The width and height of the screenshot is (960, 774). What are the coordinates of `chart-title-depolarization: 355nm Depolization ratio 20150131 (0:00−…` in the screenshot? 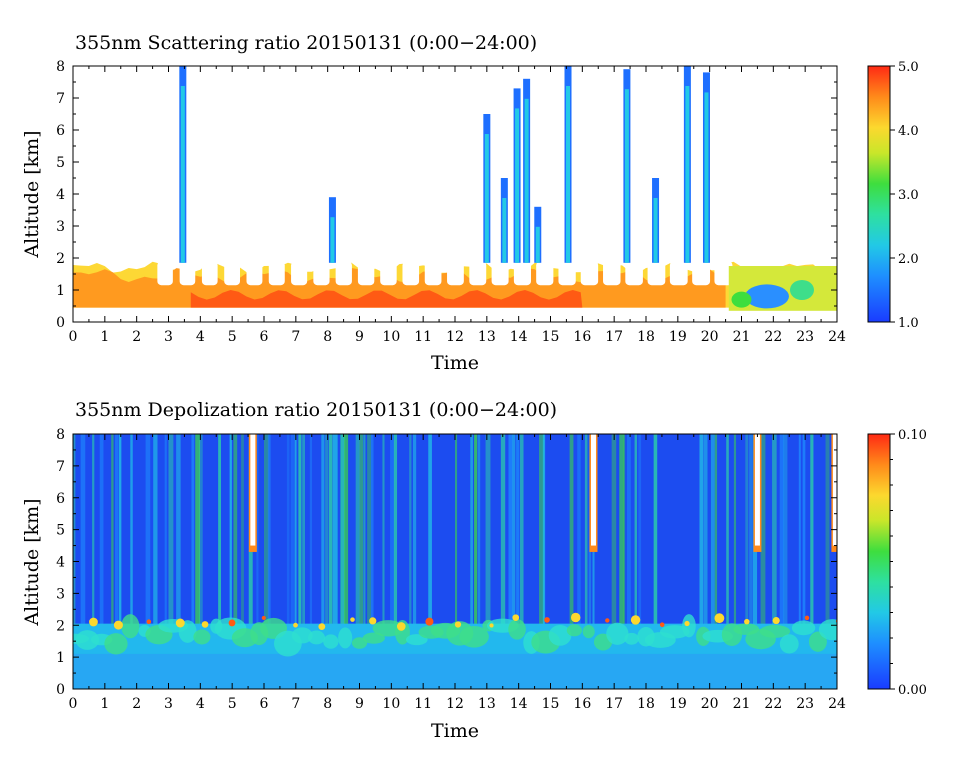 It's located at (316, 410).